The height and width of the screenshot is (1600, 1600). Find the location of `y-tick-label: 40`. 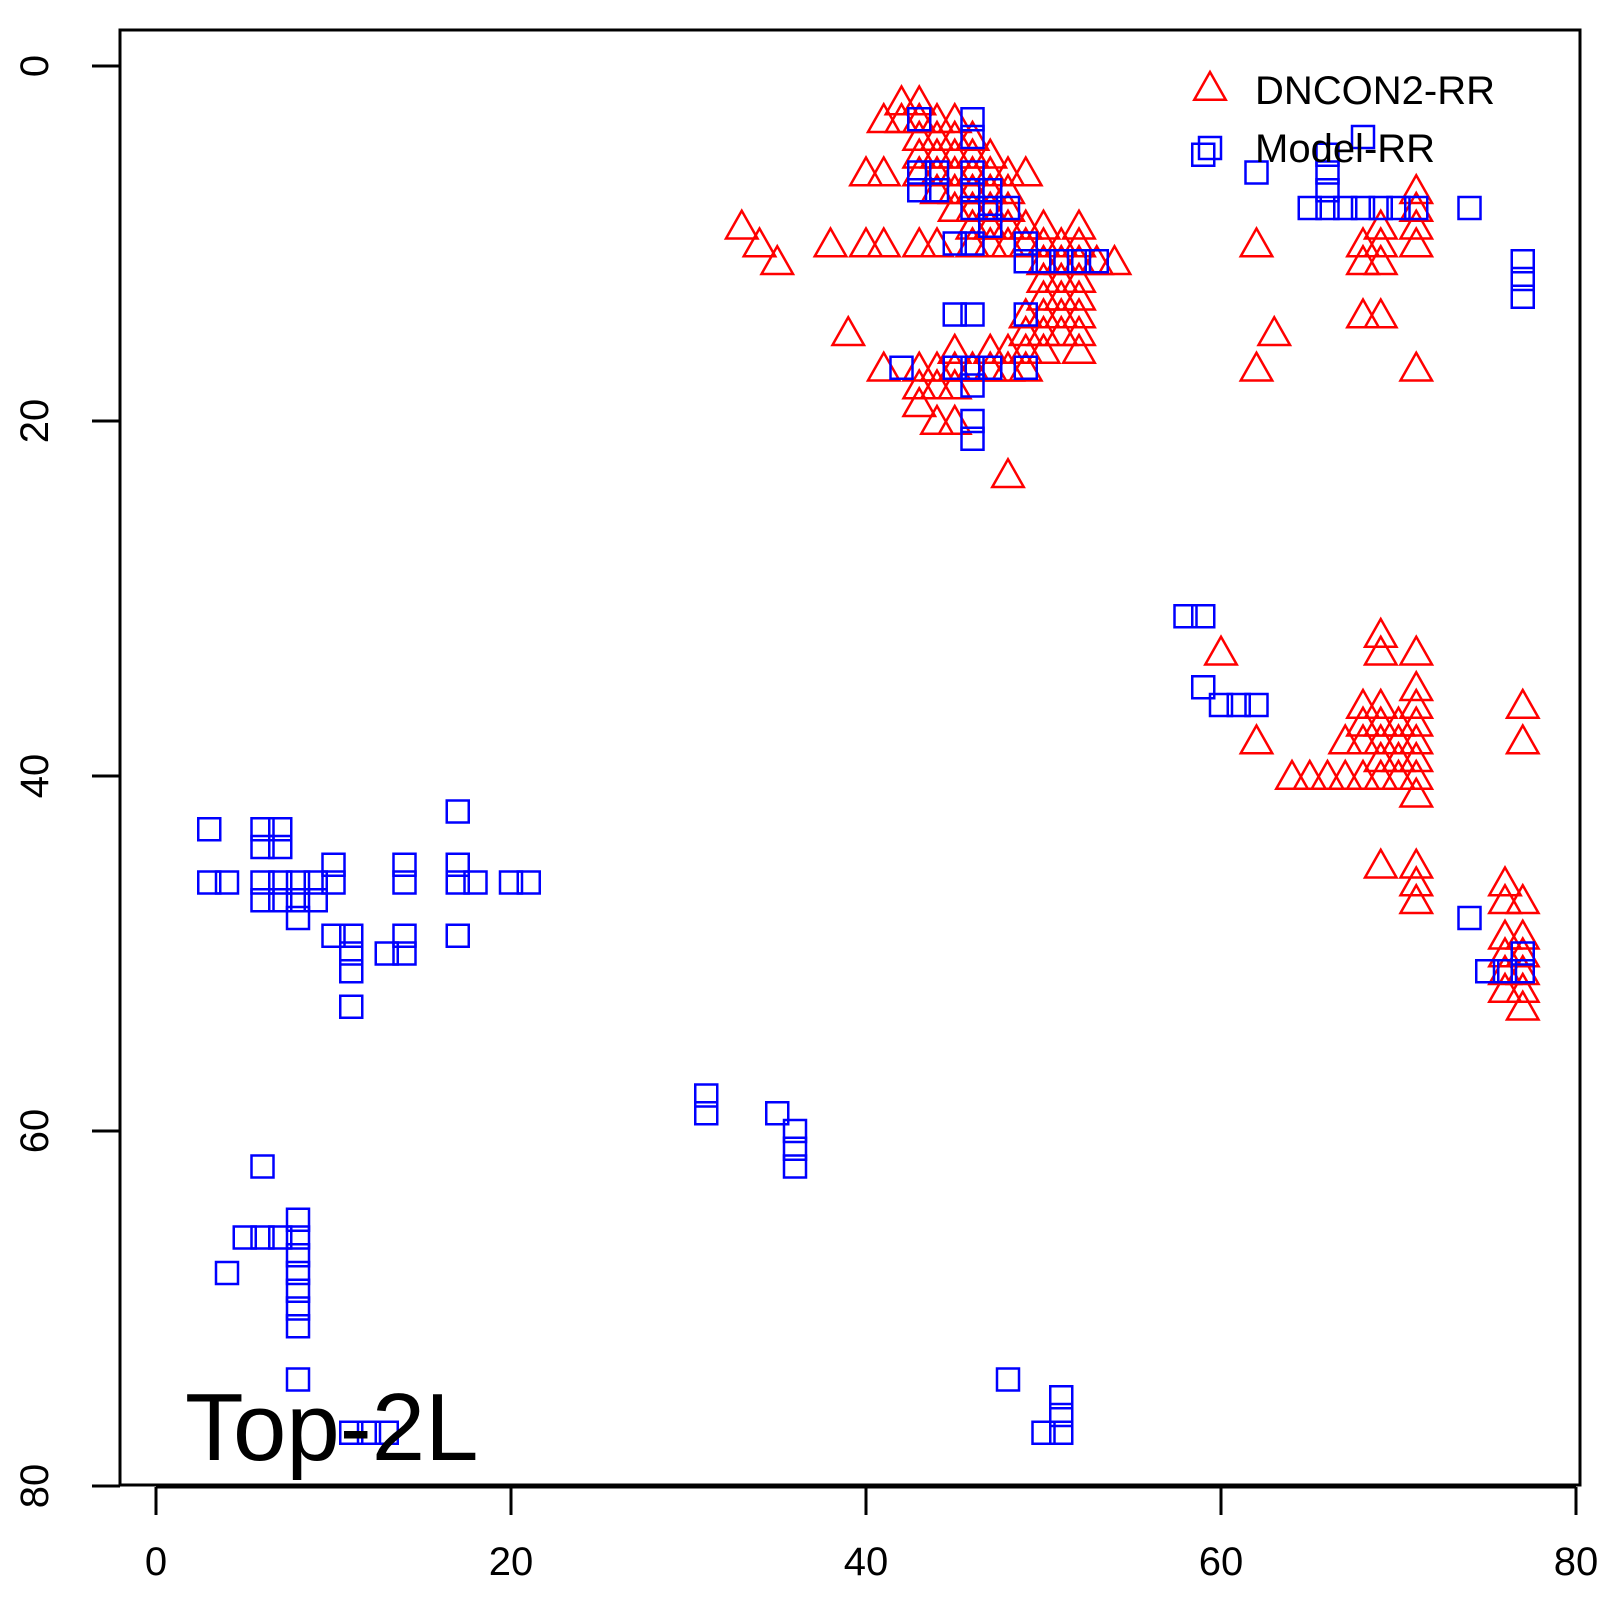

y-tick-label: 40 is located at coordinates (35, 776).